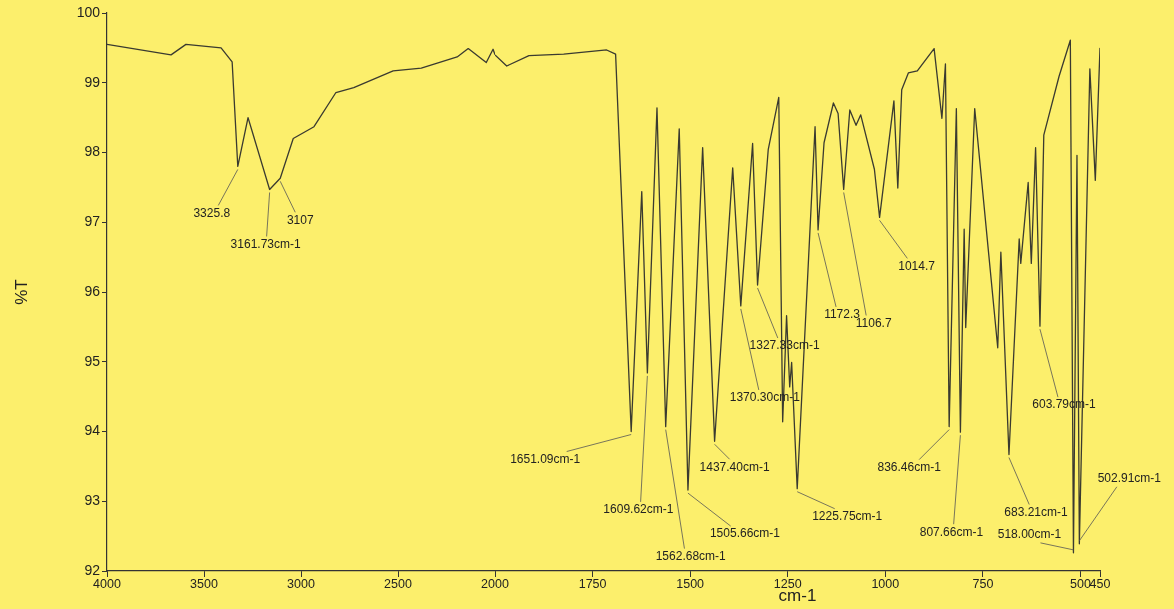  I want to click on annotation: 3325.8, so click(212, 212).